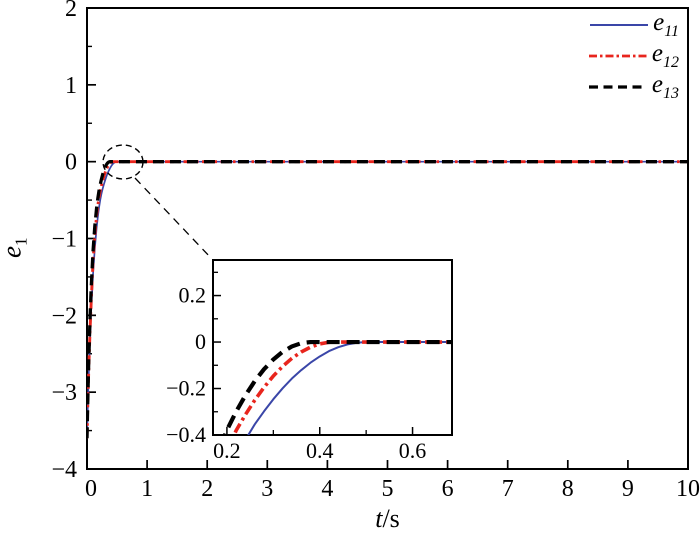 Image resolution: width=700 pixels, height=541 pixels. Describe the element at coordinates (688, 489) in the screenshot. I see `x-tick-label: 10` at that location.